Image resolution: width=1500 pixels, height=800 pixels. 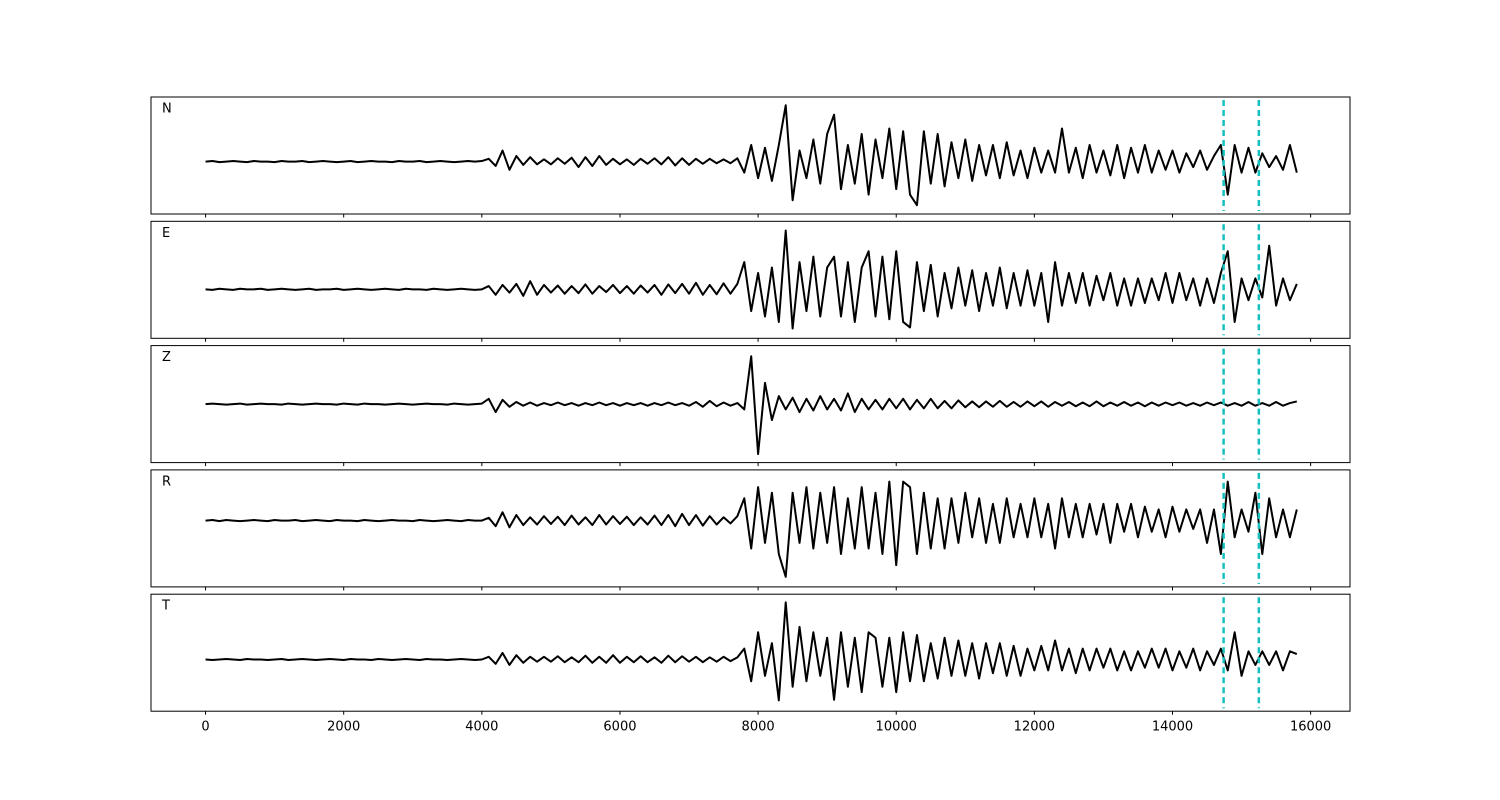 What do you see at coordinates (758, 727) in the screenshot?
I see `x-tick-label: 8000` at bounding box center [758, 727].